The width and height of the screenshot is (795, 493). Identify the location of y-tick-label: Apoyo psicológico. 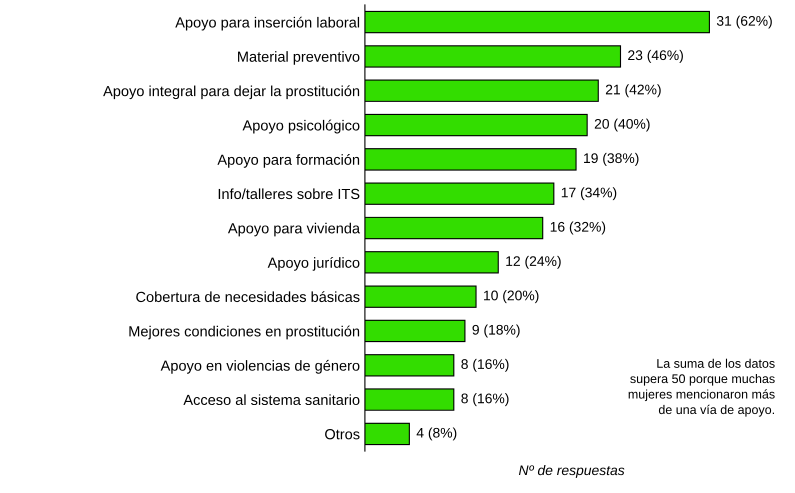
(301, 127).